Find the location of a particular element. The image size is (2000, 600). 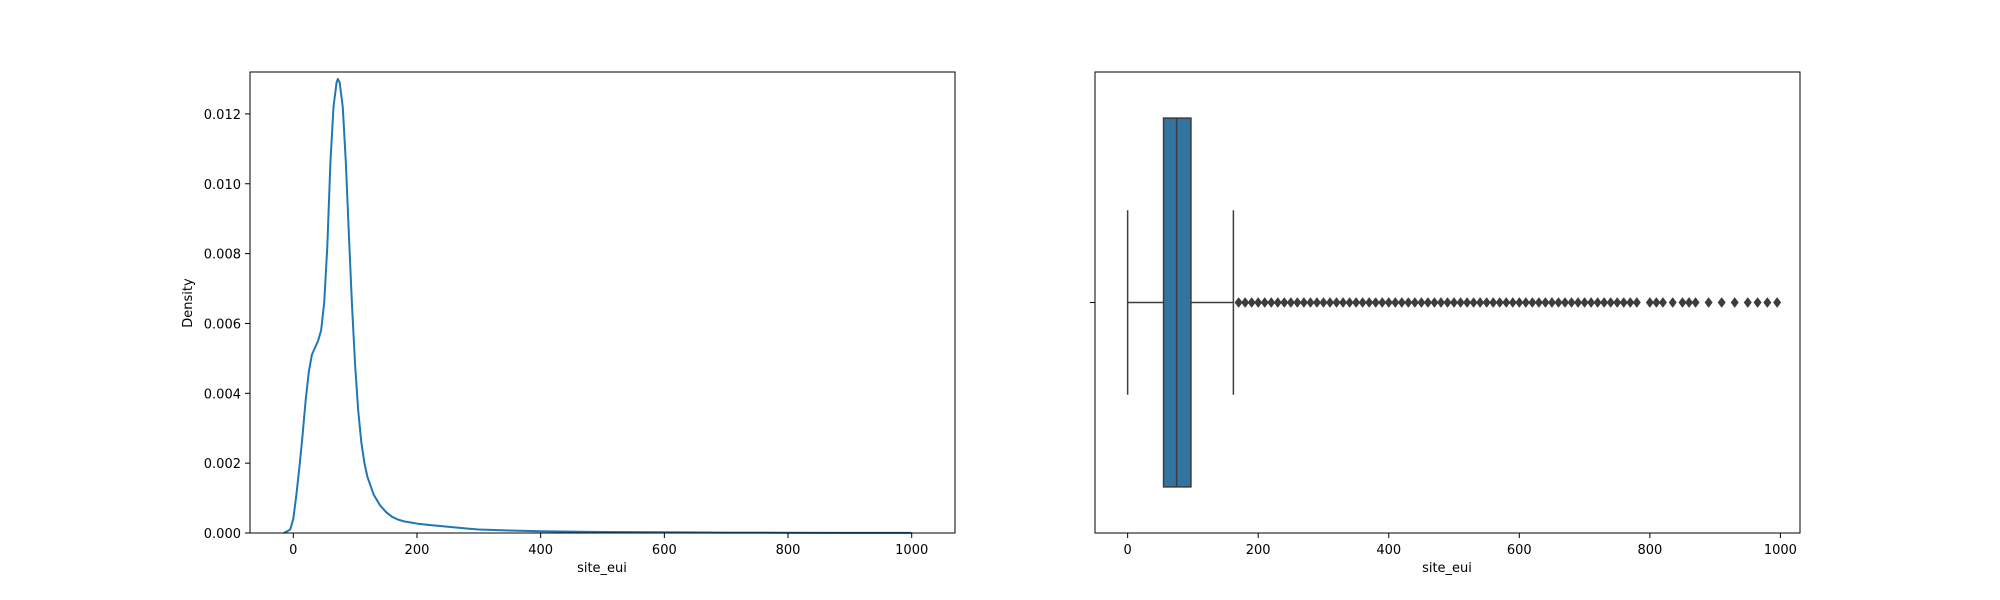

kde-x-axis: 0 200 400 600 800 1000 is located at coordinates (608, 545).